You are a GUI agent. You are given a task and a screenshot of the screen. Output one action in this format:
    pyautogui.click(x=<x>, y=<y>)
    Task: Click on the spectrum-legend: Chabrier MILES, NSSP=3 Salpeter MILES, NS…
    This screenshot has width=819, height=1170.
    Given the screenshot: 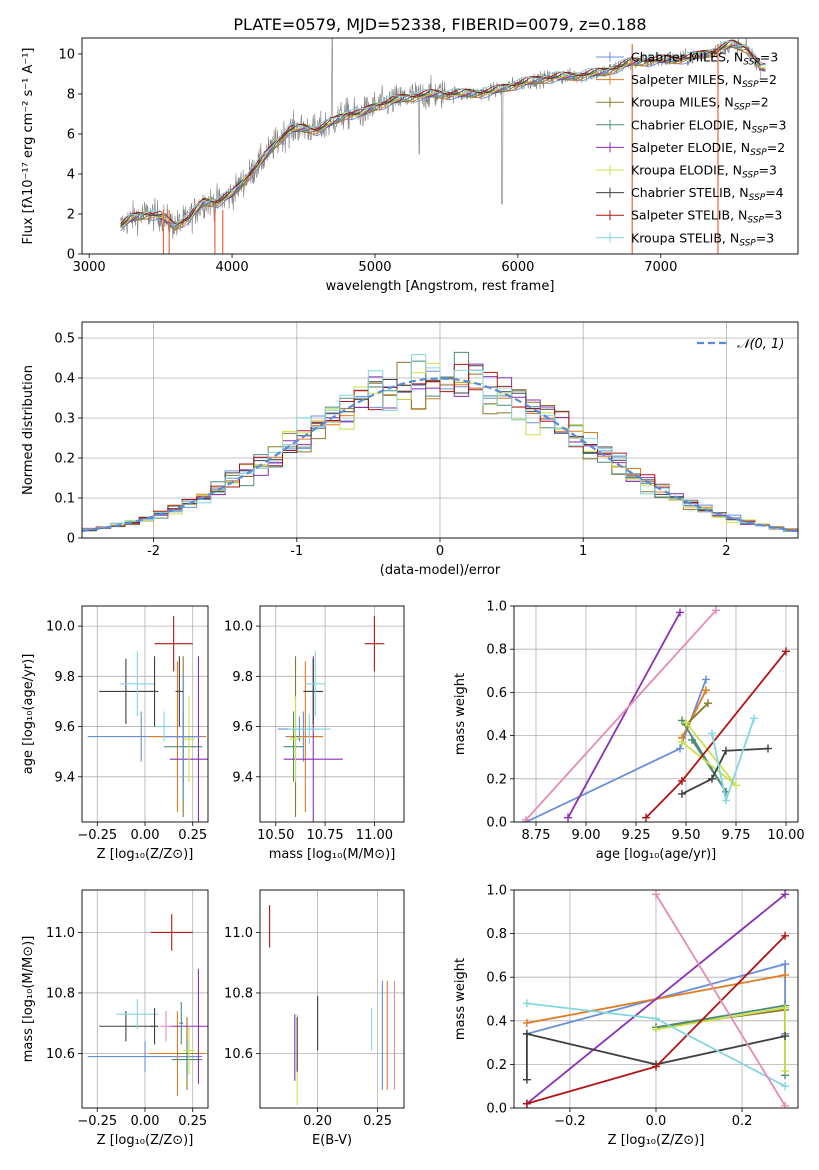 What is the action you would take?
    pyautogui.click(x=691, y=149)
    